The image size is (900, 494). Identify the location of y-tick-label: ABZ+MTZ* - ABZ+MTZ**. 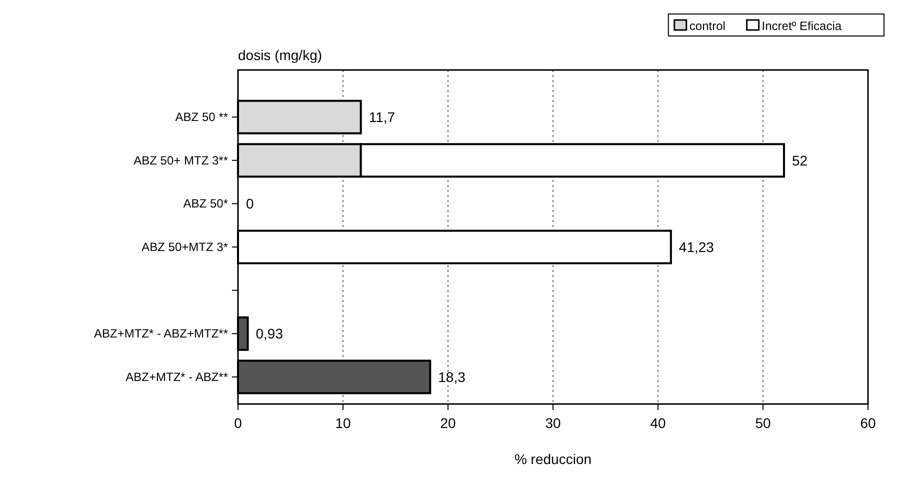
(161, 333).